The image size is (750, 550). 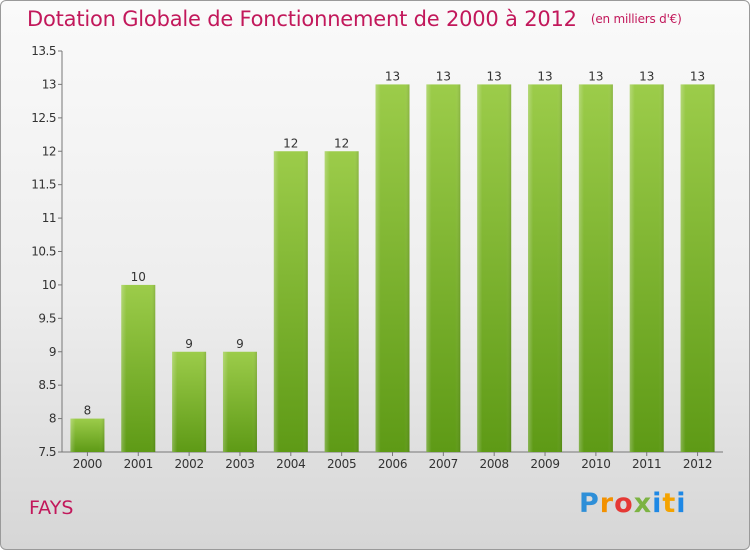 What do you see at coordinates (87, 435) in the screenshot?
I see `bar-shade-2000` at bounding box center [87, 435].